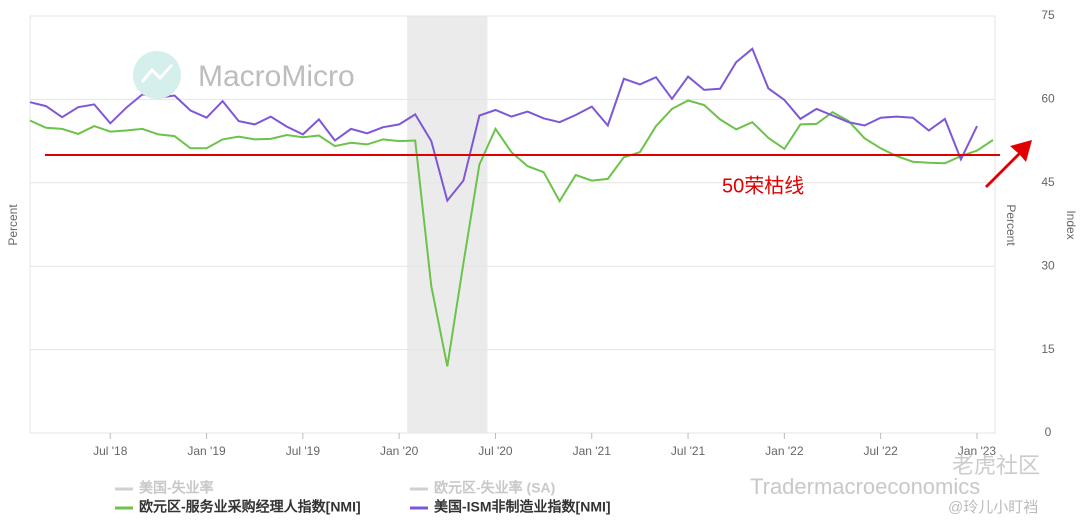  Describe the element at coordinates (110, 451) in the screenshot. I see `x-tick-label: Jul '18` at that location.